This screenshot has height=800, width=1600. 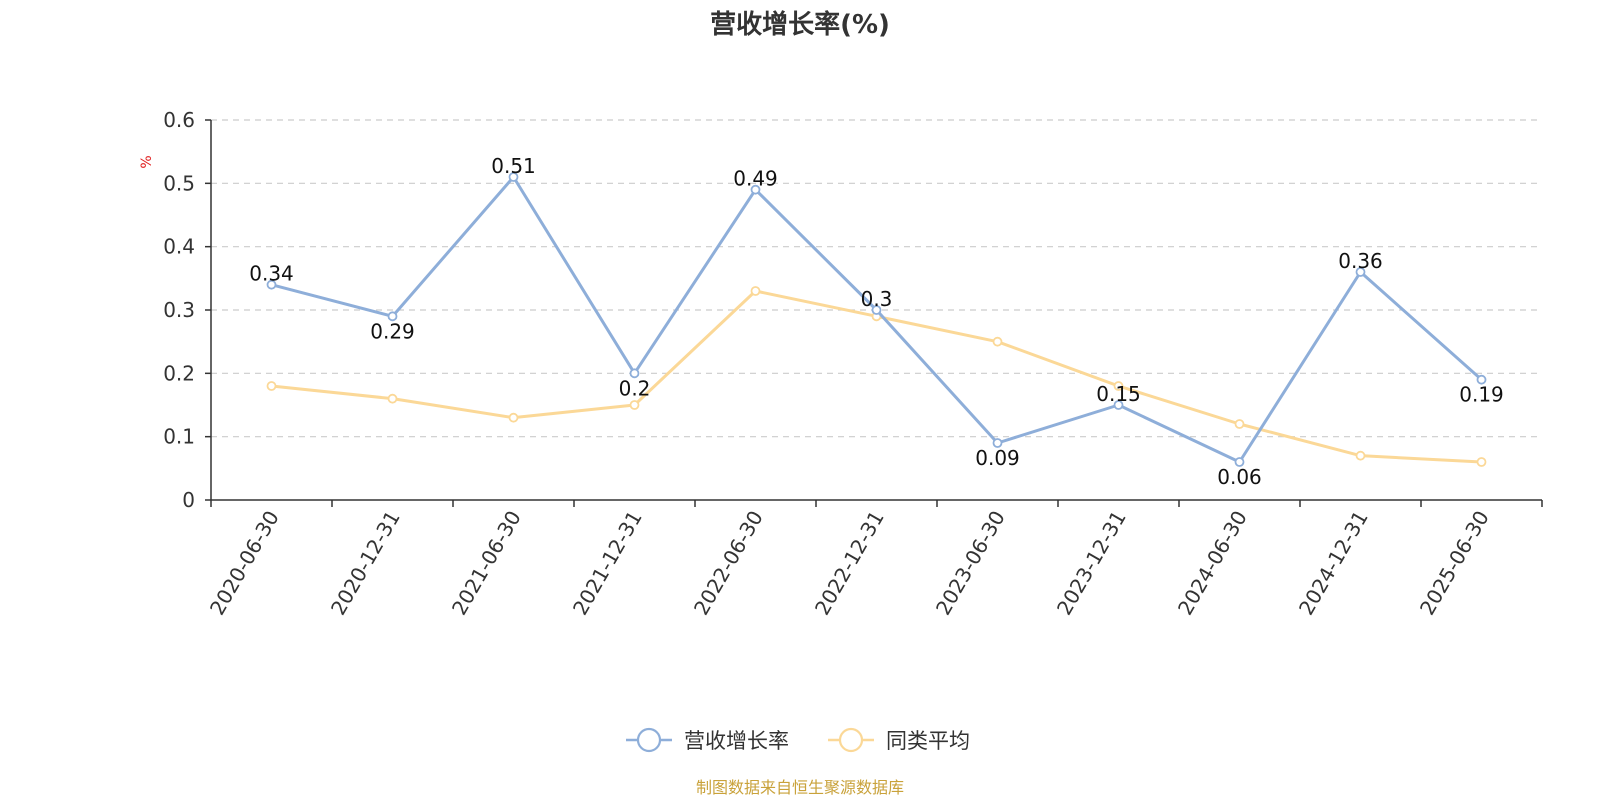 What do you see at coordinates (877, 299) in the screenshot?
I see `data-label: 0.3` at bounding box center [877, 299].